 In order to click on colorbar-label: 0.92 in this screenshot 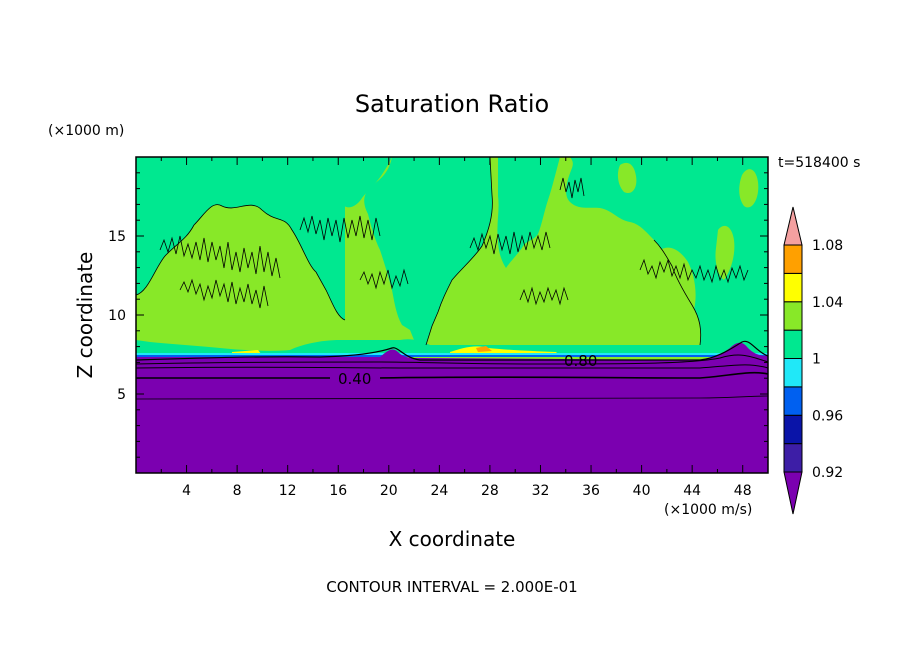, I will do `click(827, 473)`.